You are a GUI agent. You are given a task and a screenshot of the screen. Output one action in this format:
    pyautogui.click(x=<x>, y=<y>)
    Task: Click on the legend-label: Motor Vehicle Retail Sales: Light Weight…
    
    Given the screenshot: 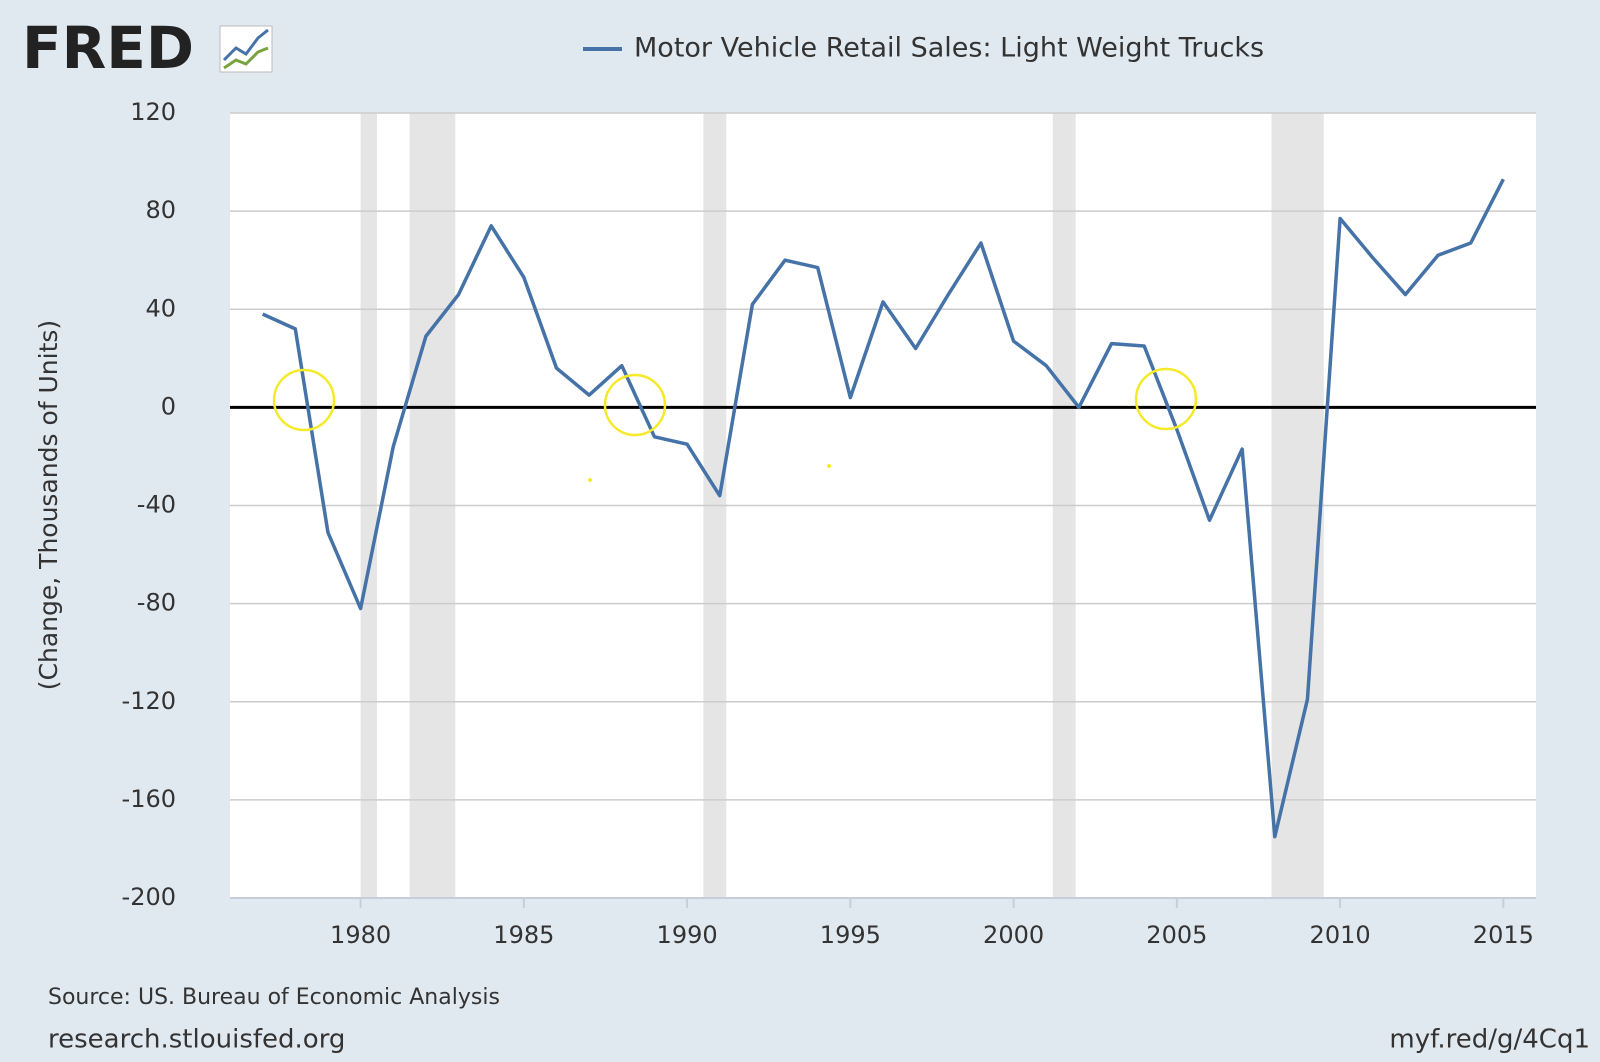 What is the action you would take?
    pyautogui.click(x=949, y=48)
    